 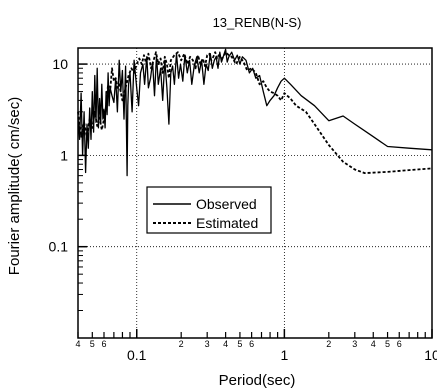 What do you see at coordinates (227, 223) in the screenshot?
I see `legend-estimated-label: Estimated` at bounding box center [227, 223].